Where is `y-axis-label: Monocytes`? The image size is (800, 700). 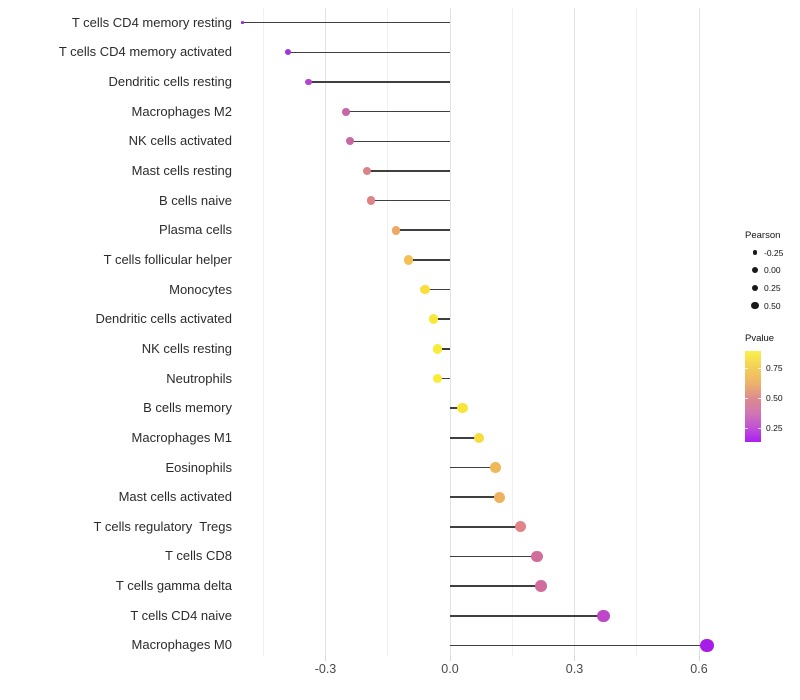
y-axis-label: Monocytes is located at coordinates (200, 289).